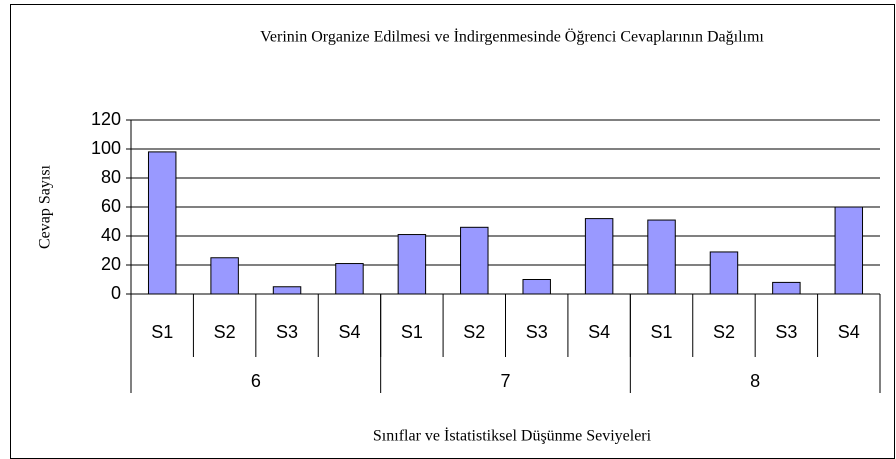  I want to click on group-label: 6, so click(256, 381).